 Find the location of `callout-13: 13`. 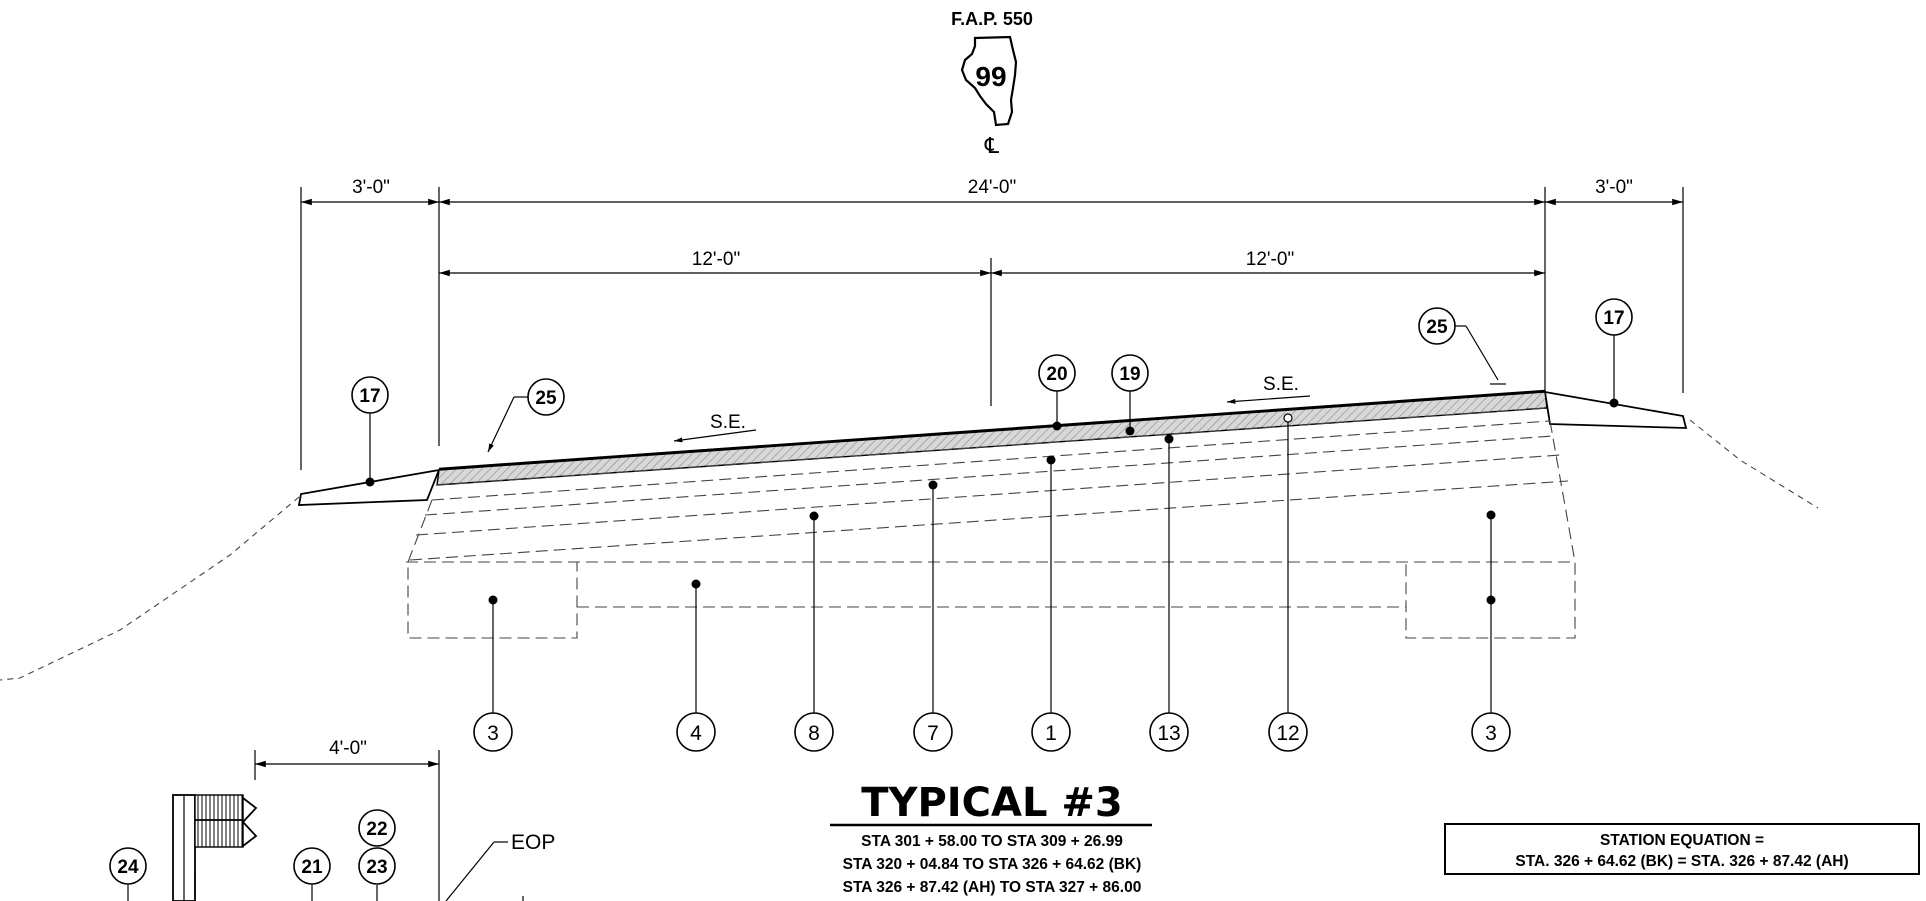

callout-13: 13 is located at coordinates (1168, 733).